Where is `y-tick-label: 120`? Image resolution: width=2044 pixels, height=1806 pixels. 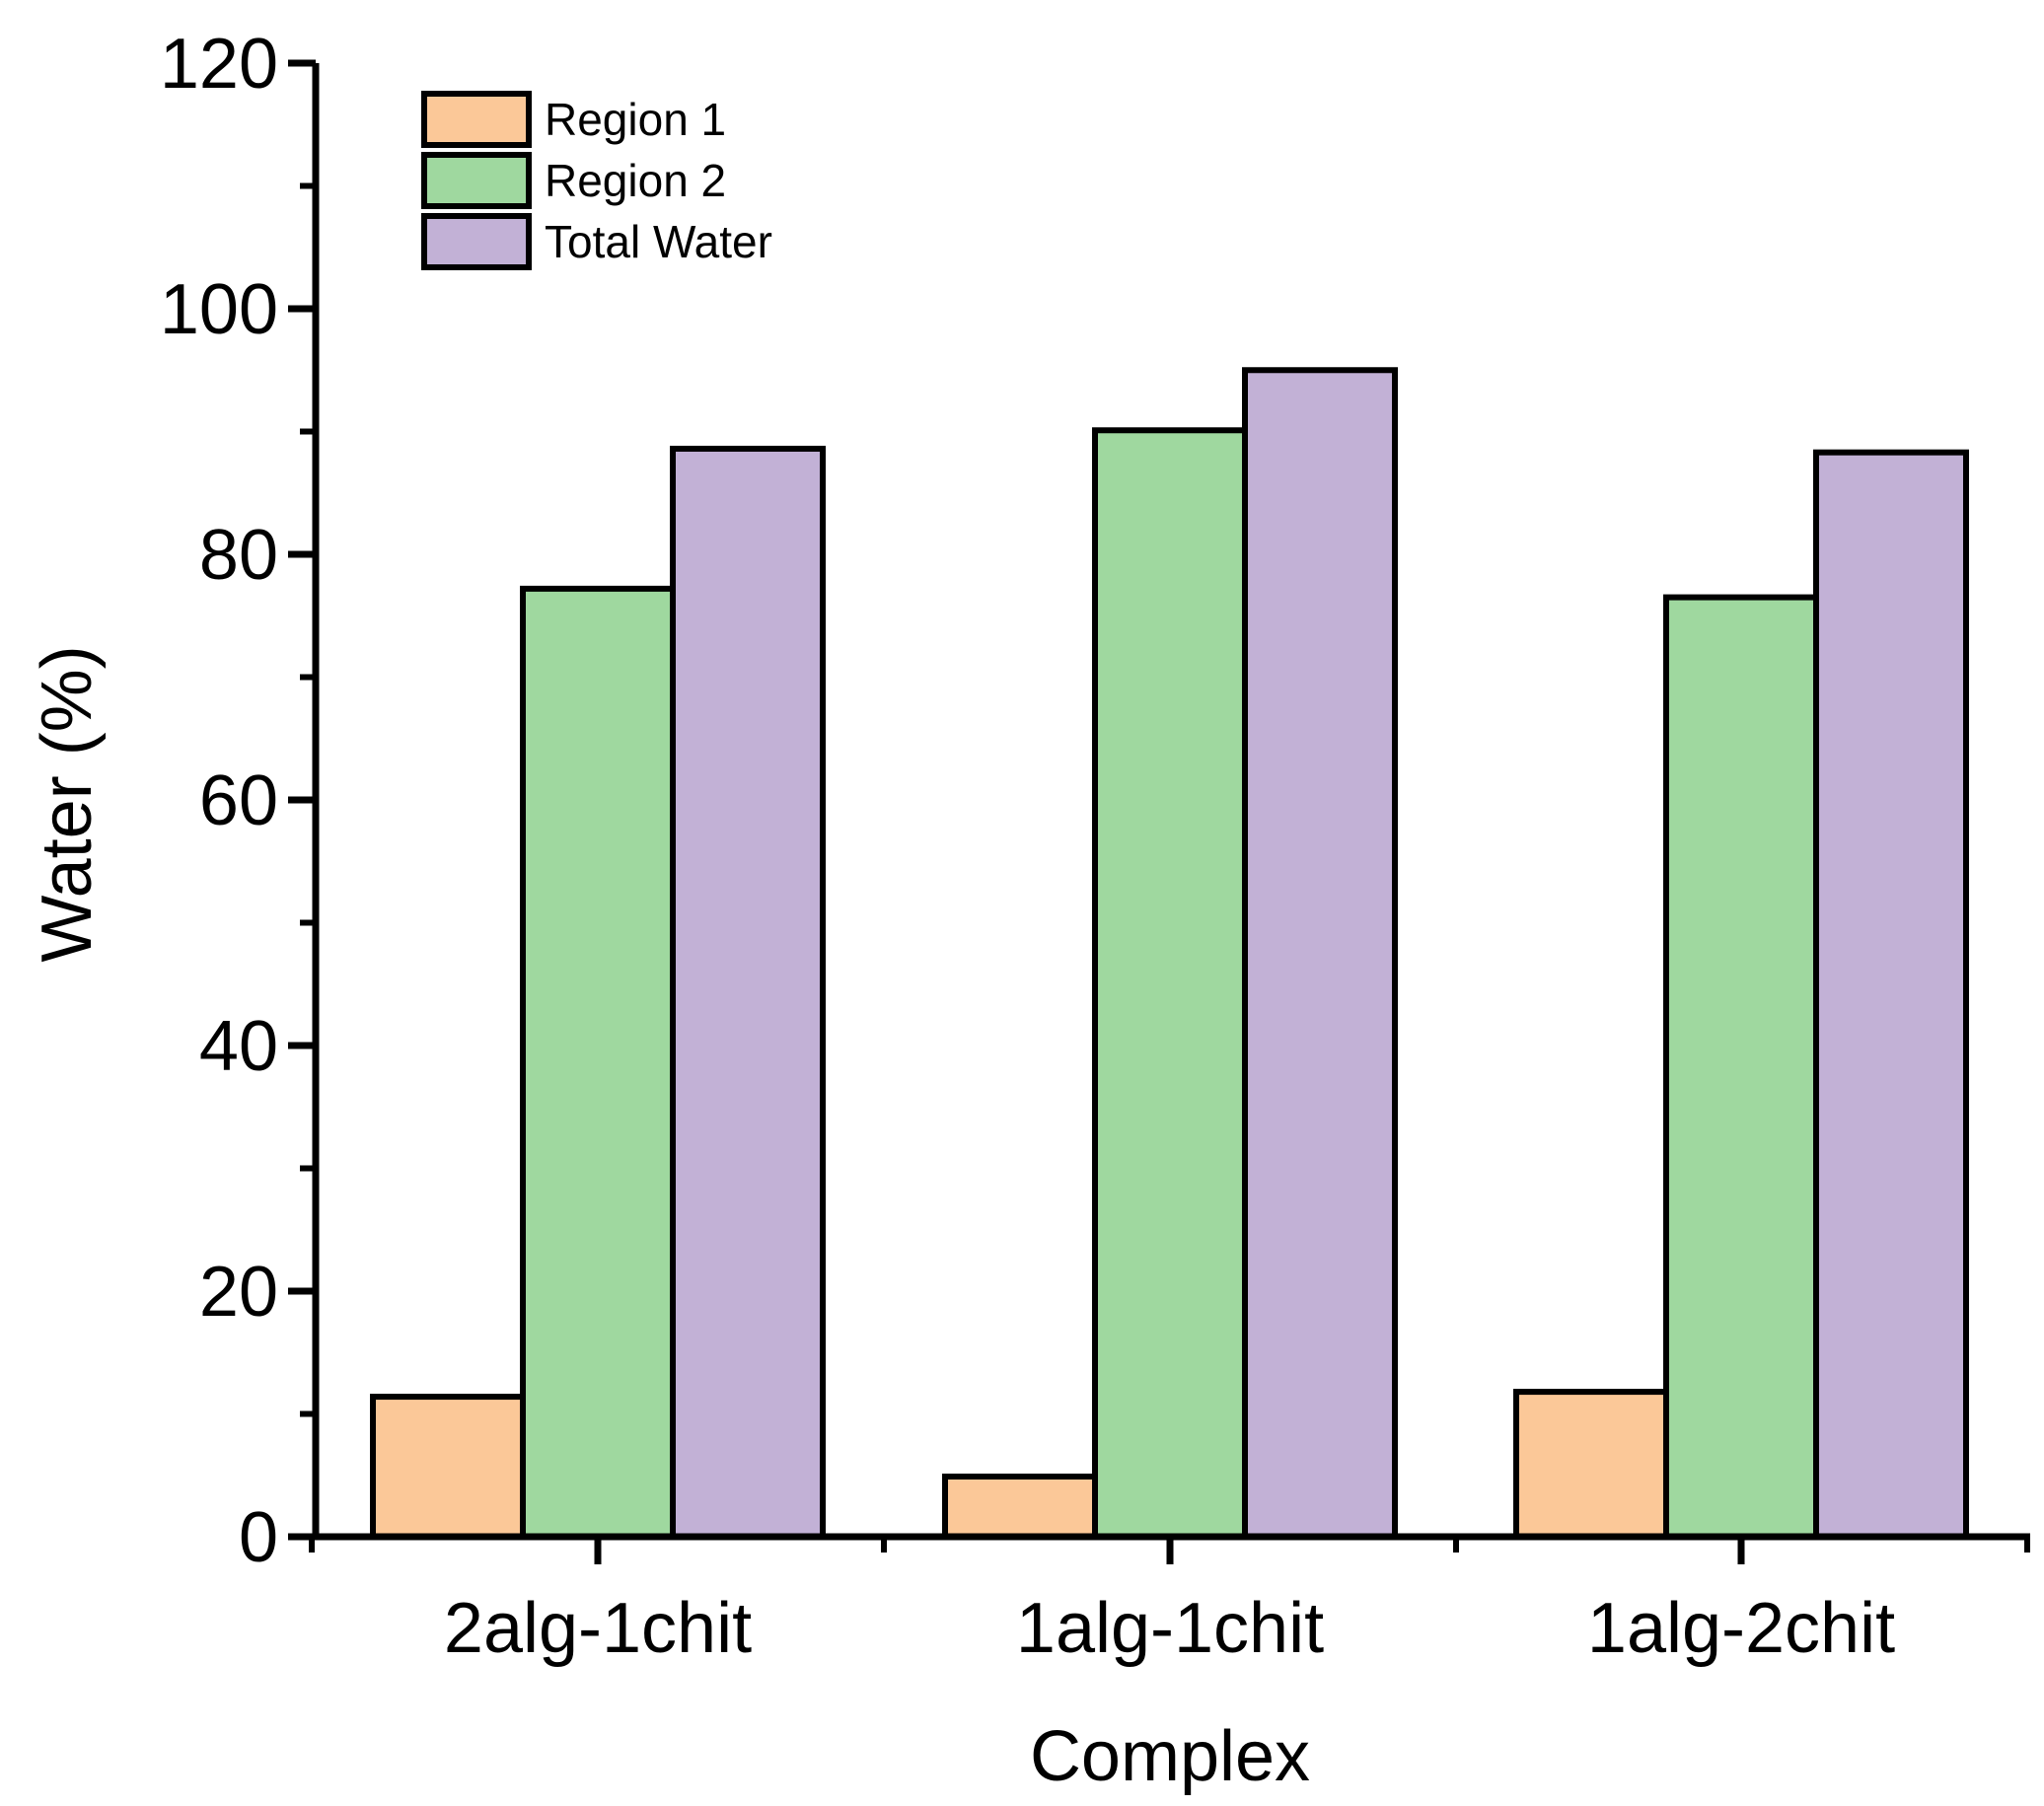
y-tick-label: 120 is located at coordinates (219, 64).